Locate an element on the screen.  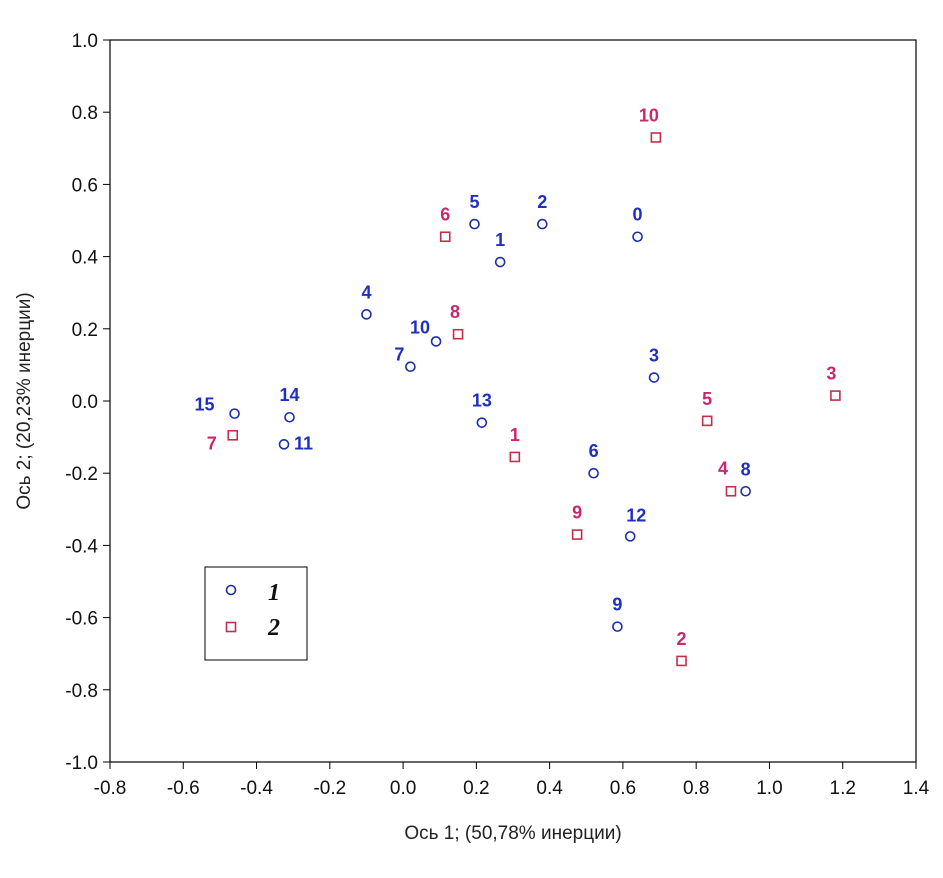
legend-label-series-2: 2 is located at coordinates (273, 628).